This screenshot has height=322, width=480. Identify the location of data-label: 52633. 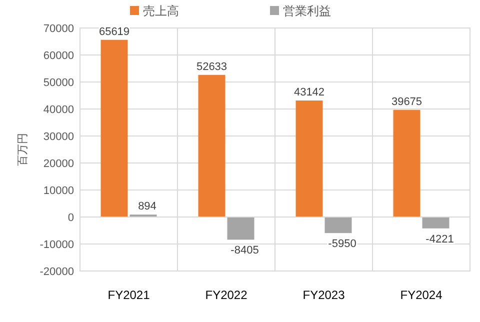
(212, 66).